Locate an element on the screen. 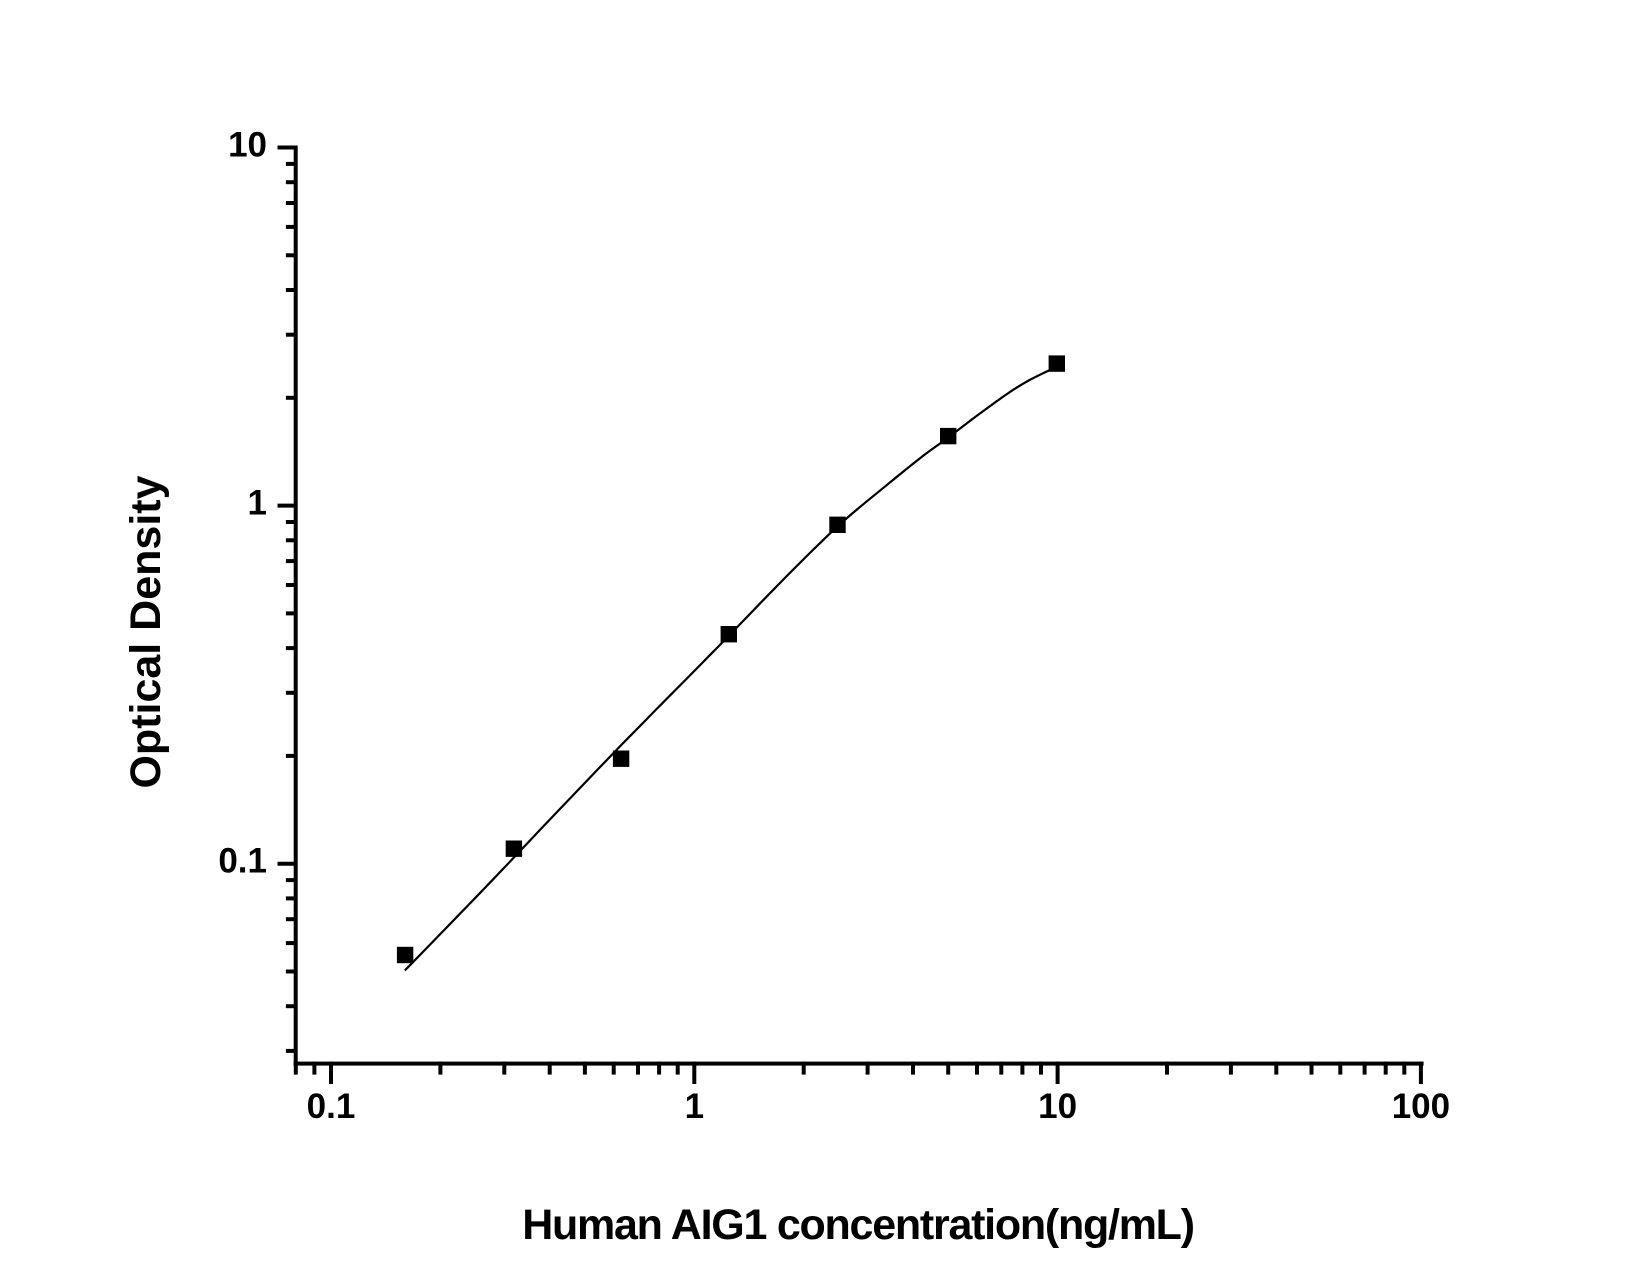 The image size is (1650, 1275). svg-text: 100 is located at coordinates (1421, 1106).